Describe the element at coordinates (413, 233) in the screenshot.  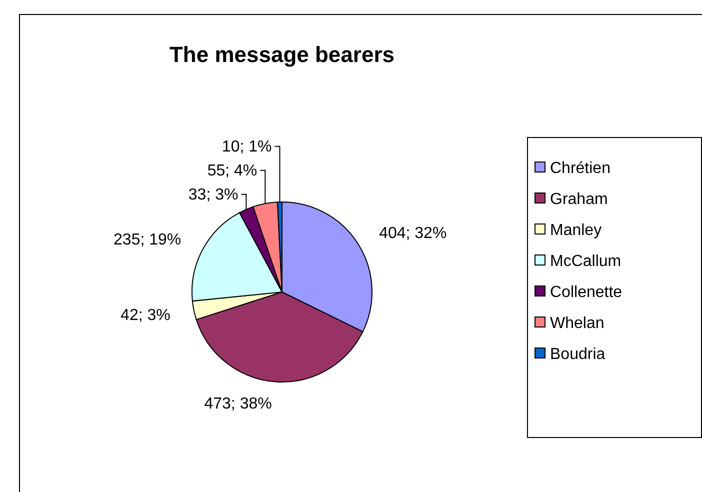
I see `data-label: 404; 32%` at that location.